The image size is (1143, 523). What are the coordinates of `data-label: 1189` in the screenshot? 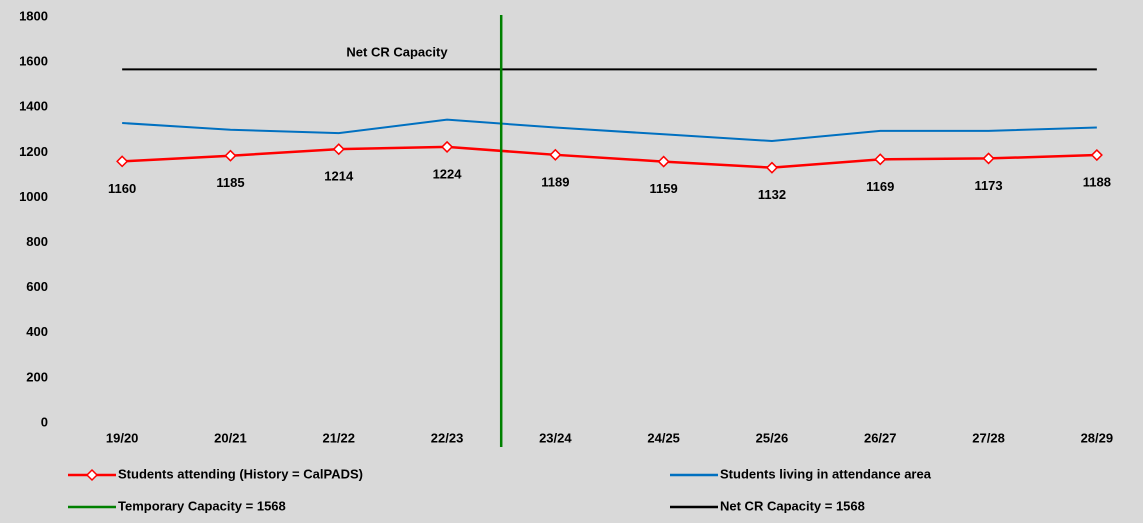 It's located at (555, 181).